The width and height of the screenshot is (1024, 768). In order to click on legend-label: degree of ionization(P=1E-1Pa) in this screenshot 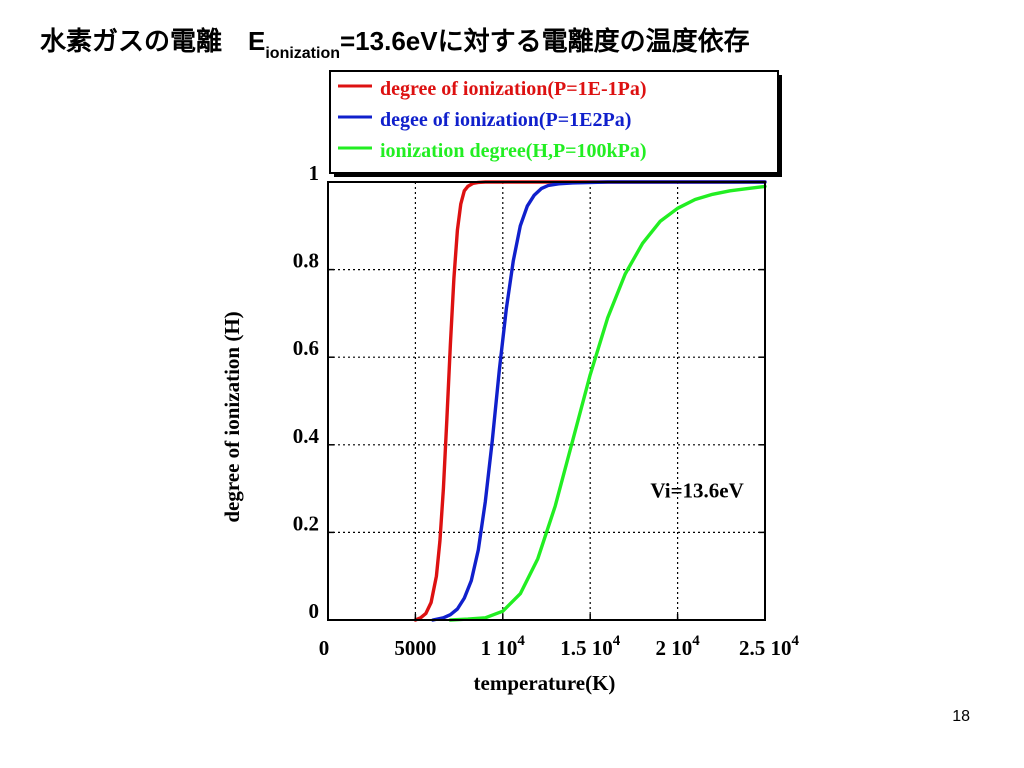, I will do `click(513, 89)`.